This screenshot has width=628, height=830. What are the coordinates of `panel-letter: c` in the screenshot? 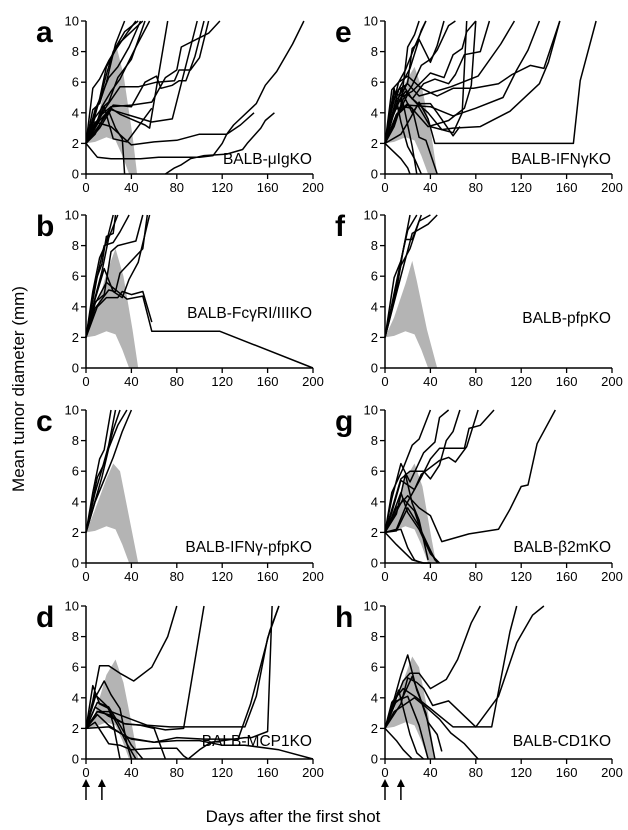 It's located at (44, 421).